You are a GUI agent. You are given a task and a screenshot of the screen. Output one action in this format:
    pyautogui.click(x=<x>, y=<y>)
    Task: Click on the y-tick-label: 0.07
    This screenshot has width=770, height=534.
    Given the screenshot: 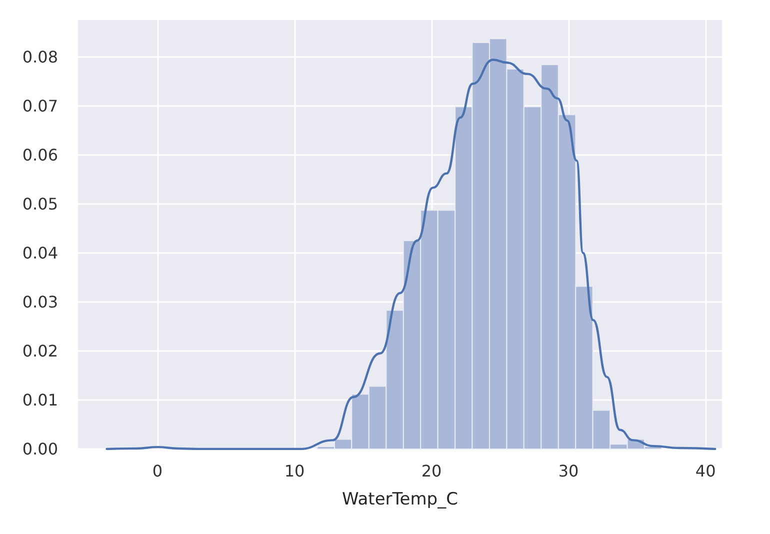 What is the action you would take?
    pyautogui.click(x=40, y=106)
    